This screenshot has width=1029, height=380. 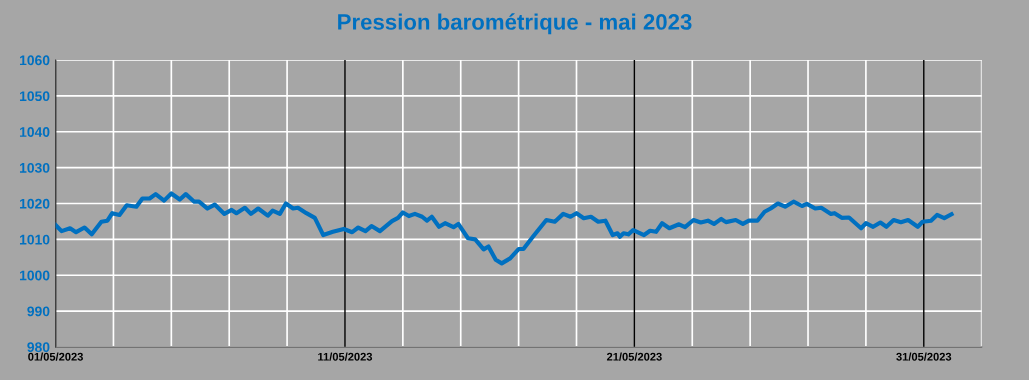 What do you see at coordinates (38, 311) in the screenshot?
I see `y-tick-label: 990` at bounding box center [38, 311].